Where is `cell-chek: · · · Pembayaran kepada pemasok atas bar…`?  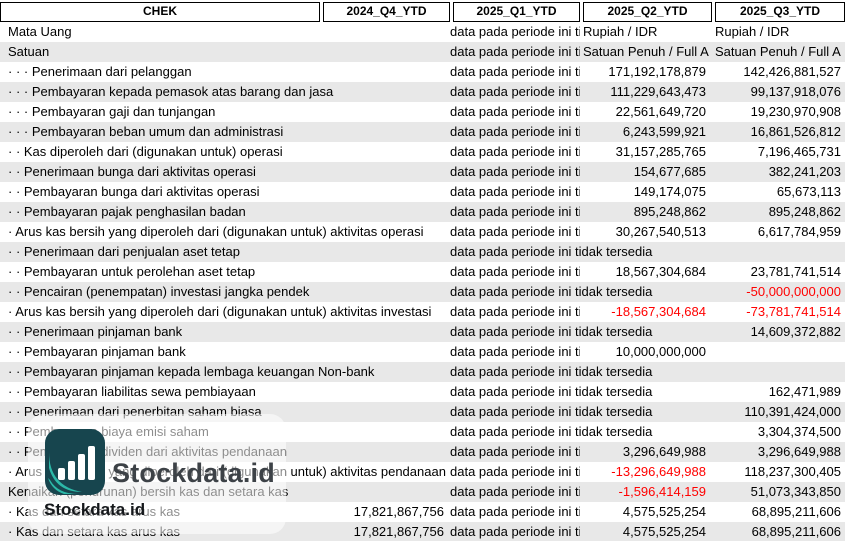
cell-chek: · · · Pembayaran kepada pemasok atas bar… is located at coordinates (225, 92).